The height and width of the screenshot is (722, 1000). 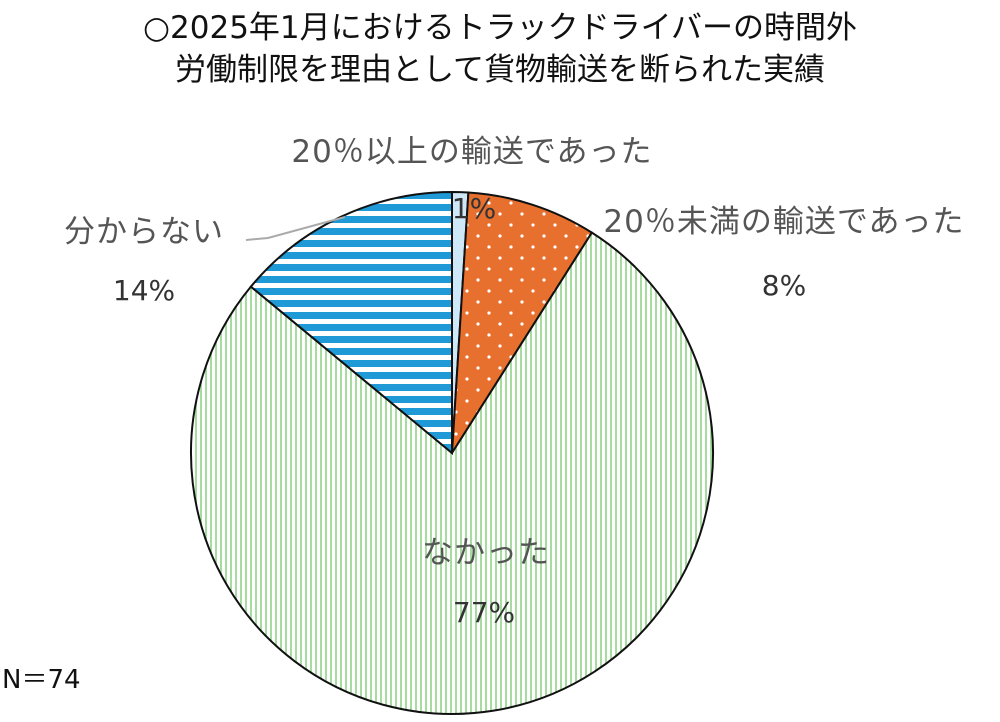 I want to click on slice-label-unknown-name: 分からない, so click(x=144, y=232).